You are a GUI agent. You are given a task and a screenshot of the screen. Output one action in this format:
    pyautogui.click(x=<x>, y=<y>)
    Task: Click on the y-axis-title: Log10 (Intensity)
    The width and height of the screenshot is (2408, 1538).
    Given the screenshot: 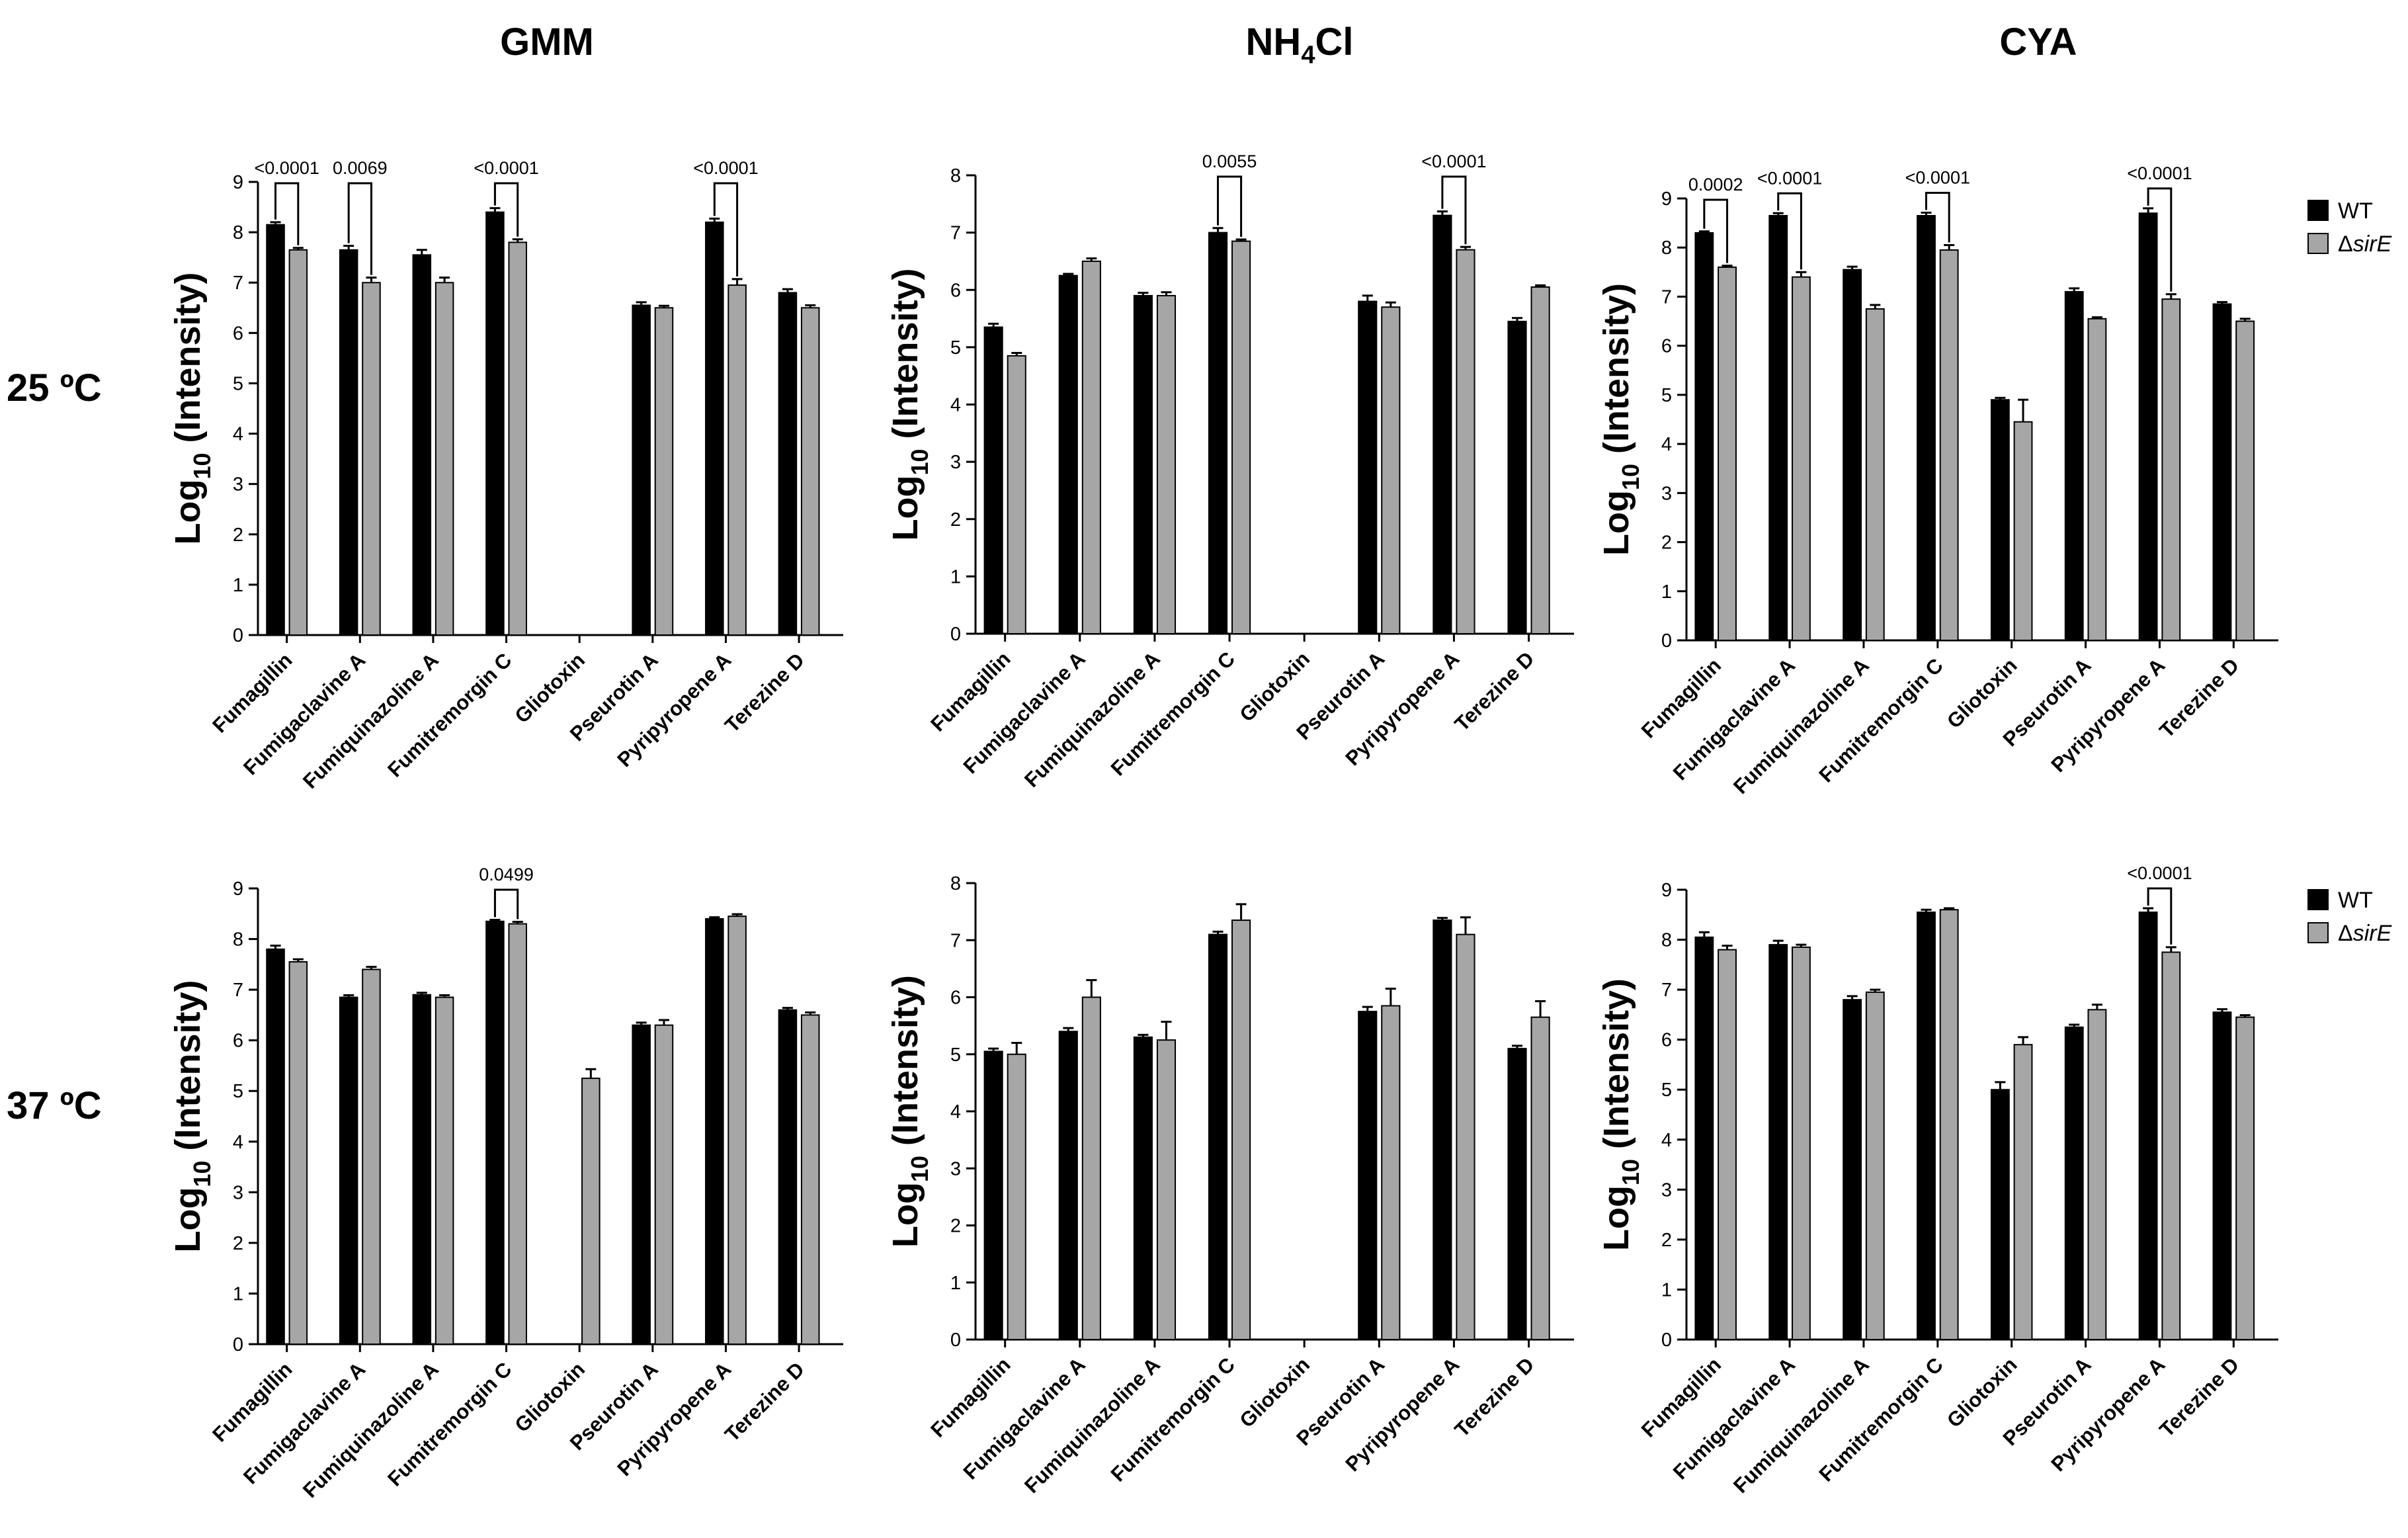 What is the action you would take?
    pyautogui.click(x=909, y=1111)
    